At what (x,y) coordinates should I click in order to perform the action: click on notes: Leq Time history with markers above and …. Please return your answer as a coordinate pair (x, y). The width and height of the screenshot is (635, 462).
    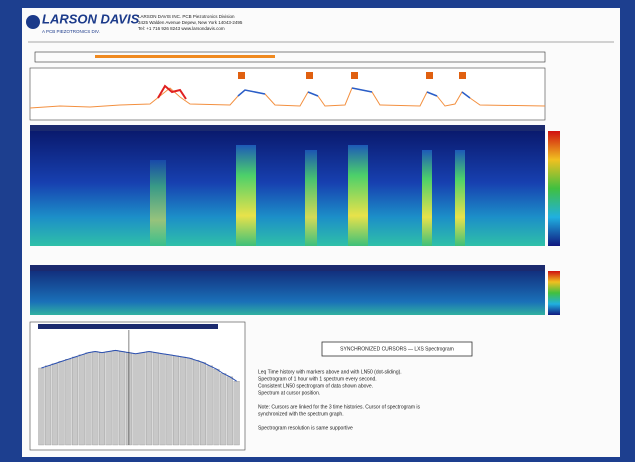
    Looking at the image, I should click on (339, 400).